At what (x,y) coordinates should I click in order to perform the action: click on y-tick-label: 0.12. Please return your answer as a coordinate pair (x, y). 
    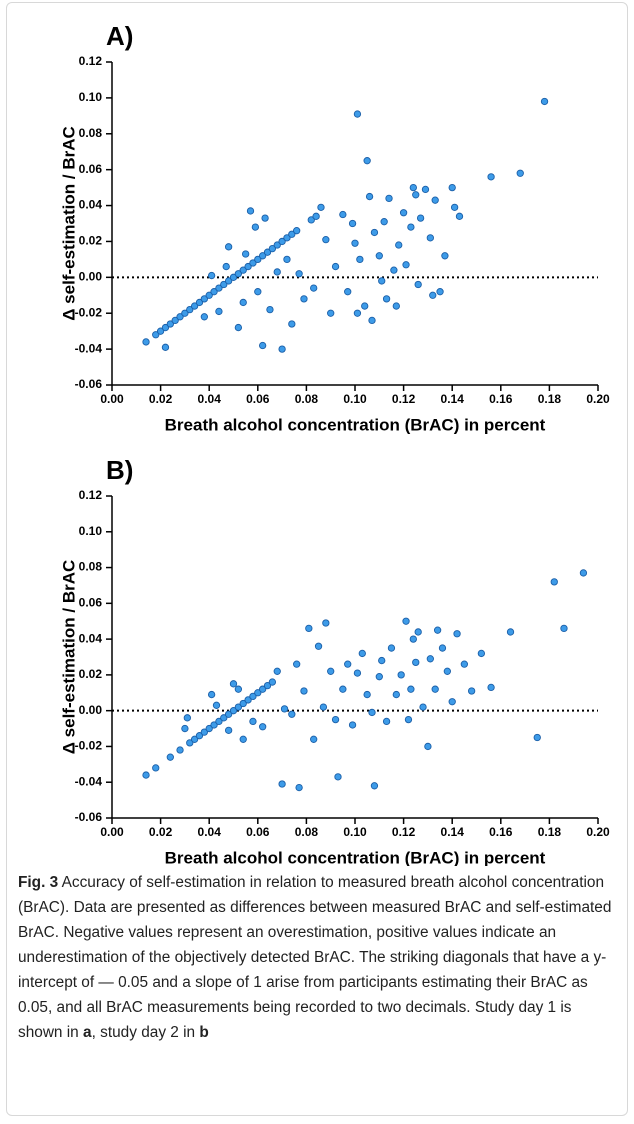
    Looking at the image, I should click on (91, 61).